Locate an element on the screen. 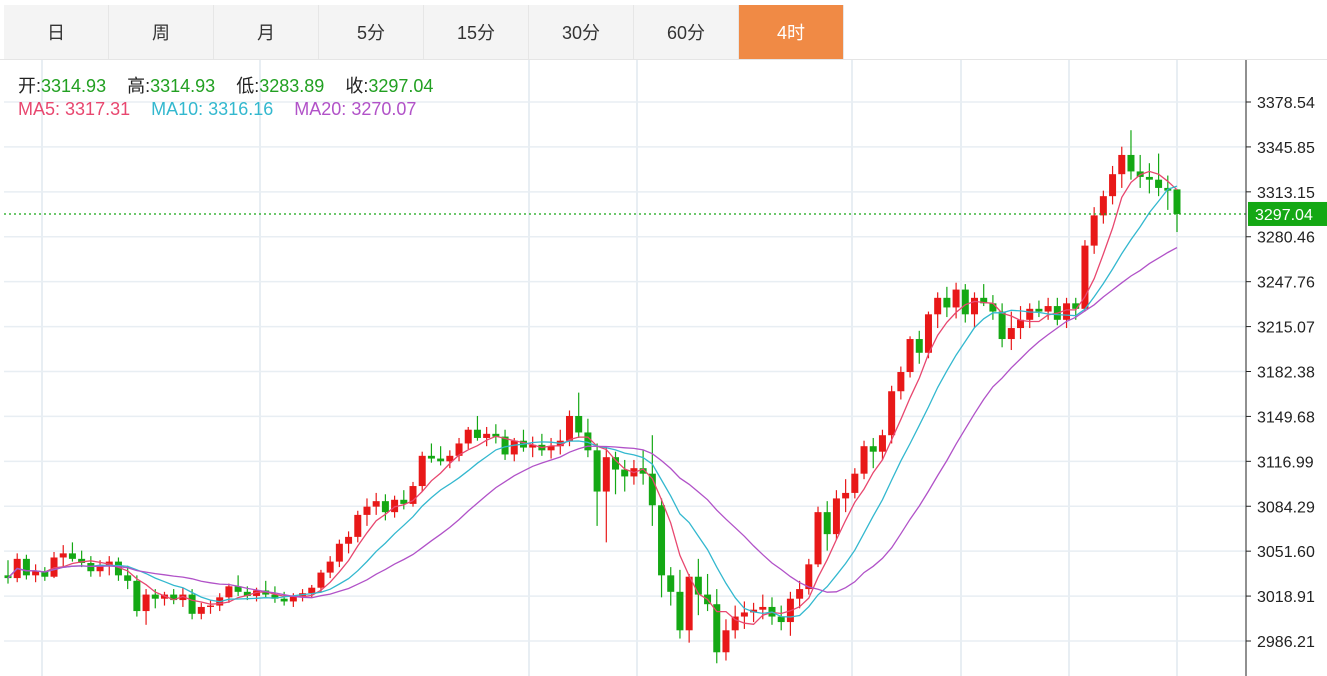 This screenshot has height=676, width=1327. ma10-value: 3316.16 is located at coordinates (241, 109).